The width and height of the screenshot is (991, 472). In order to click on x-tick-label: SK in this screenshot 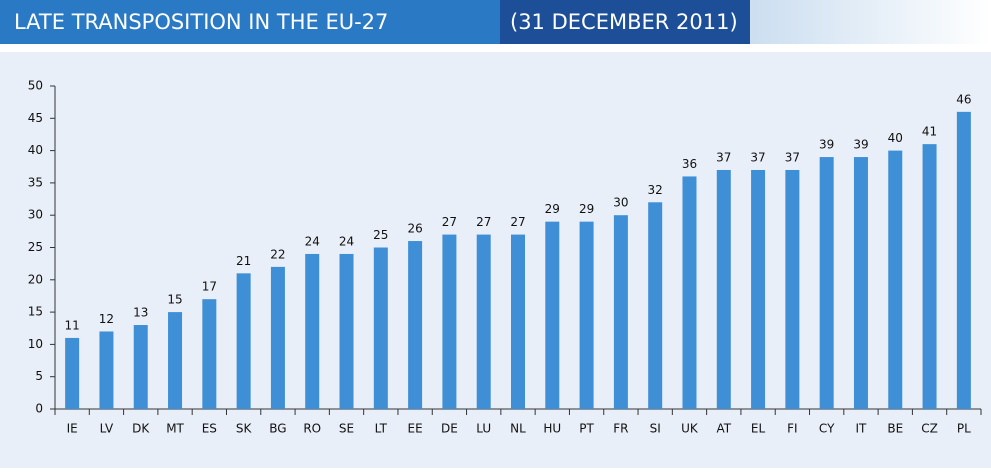, I will do `click(244, 429)`.